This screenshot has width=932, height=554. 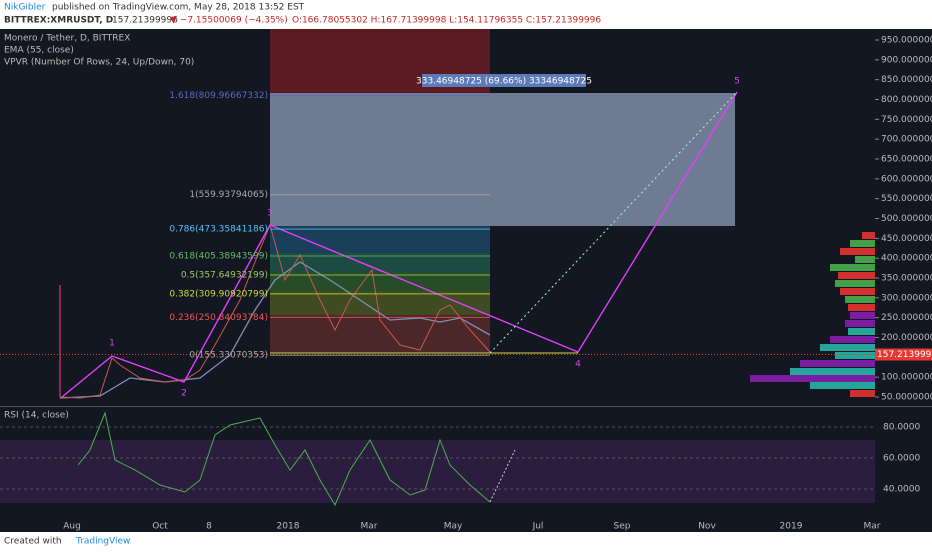 I want to click on rsi-projection, so click(x=502, y=476).